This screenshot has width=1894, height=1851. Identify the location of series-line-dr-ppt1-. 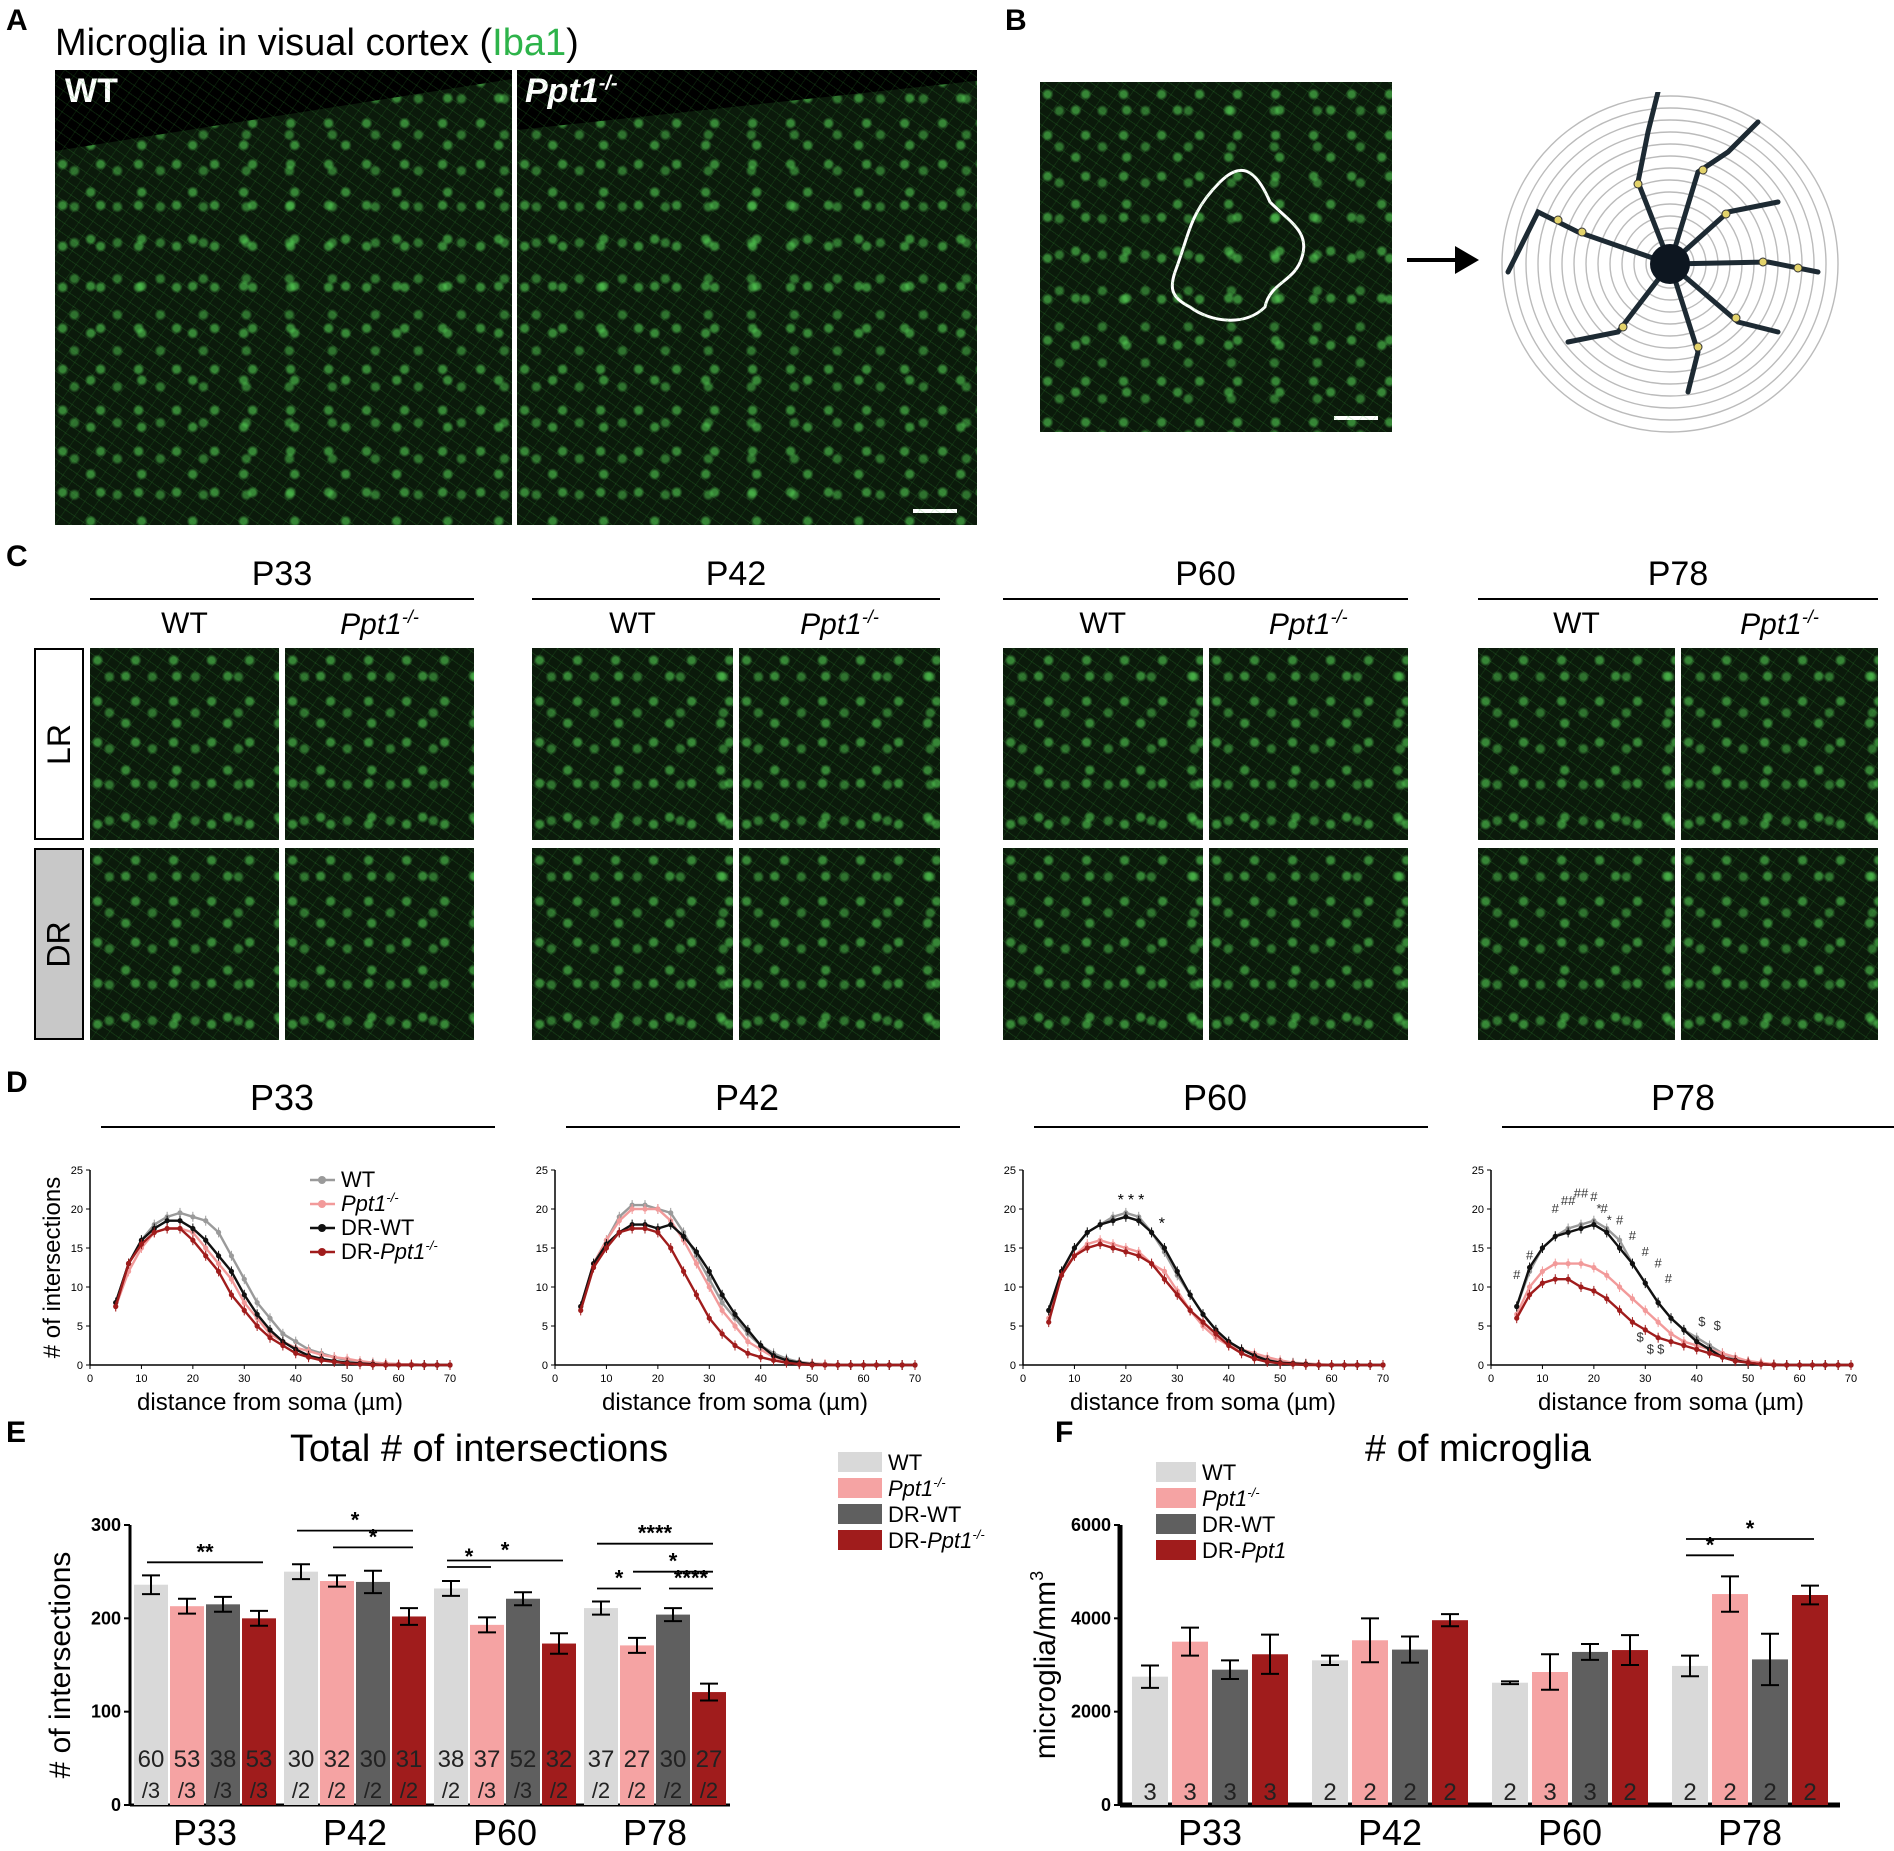
(1683, 1322).